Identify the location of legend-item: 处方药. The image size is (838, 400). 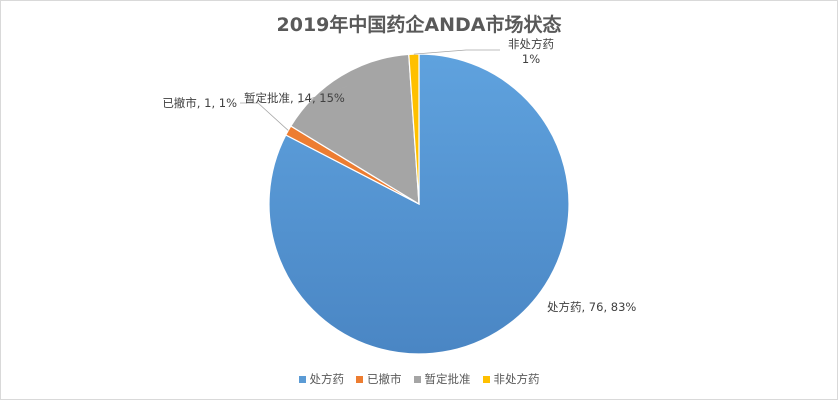
(321, 379).